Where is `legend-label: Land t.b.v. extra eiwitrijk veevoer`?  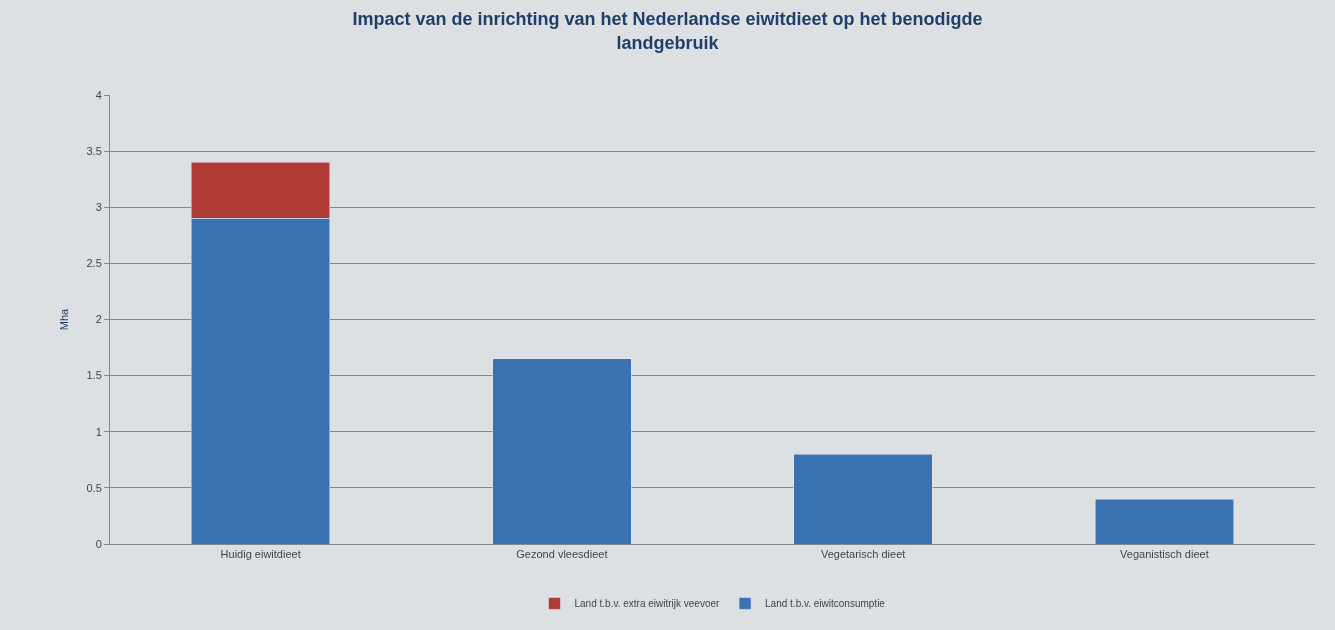
legend-label: Land t.b.v. extra eiwitrijk veevoer is located at coordinates (647, 604).